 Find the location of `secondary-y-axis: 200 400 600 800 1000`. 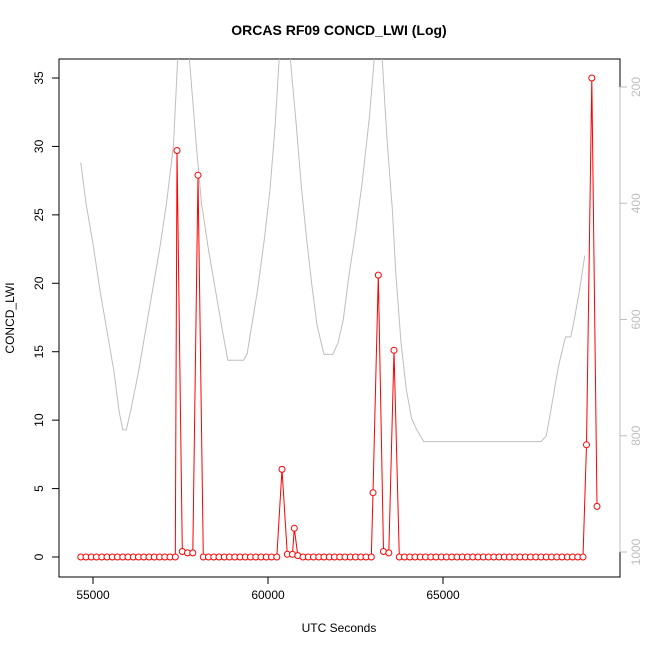

secondary-y-axis: 200 400 600 800 1000 is located at coordinates (631, 321).